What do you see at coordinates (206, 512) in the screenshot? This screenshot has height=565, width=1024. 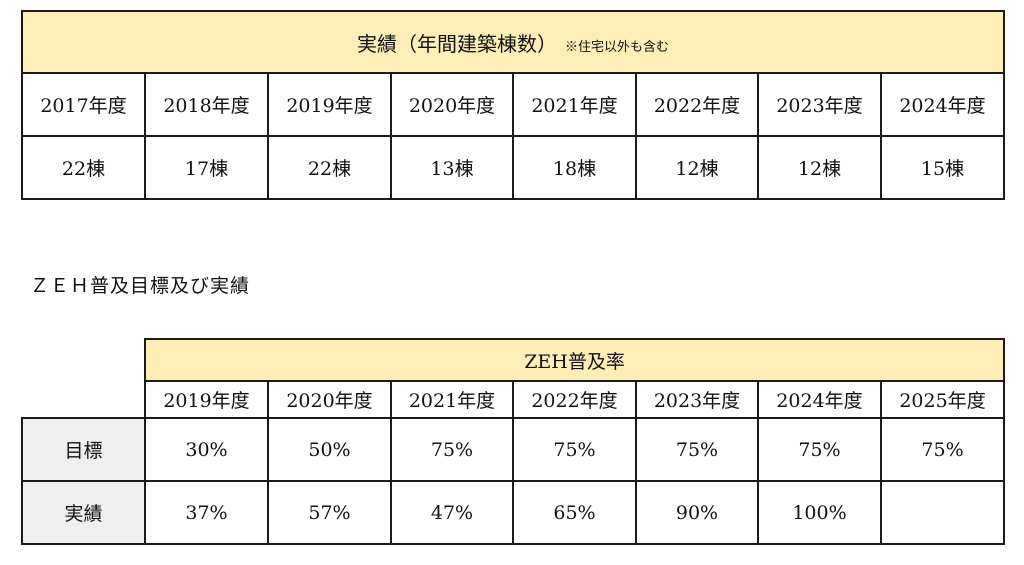 I see `zeh-actual-cell: 37%` at bounding box center [206, 512].